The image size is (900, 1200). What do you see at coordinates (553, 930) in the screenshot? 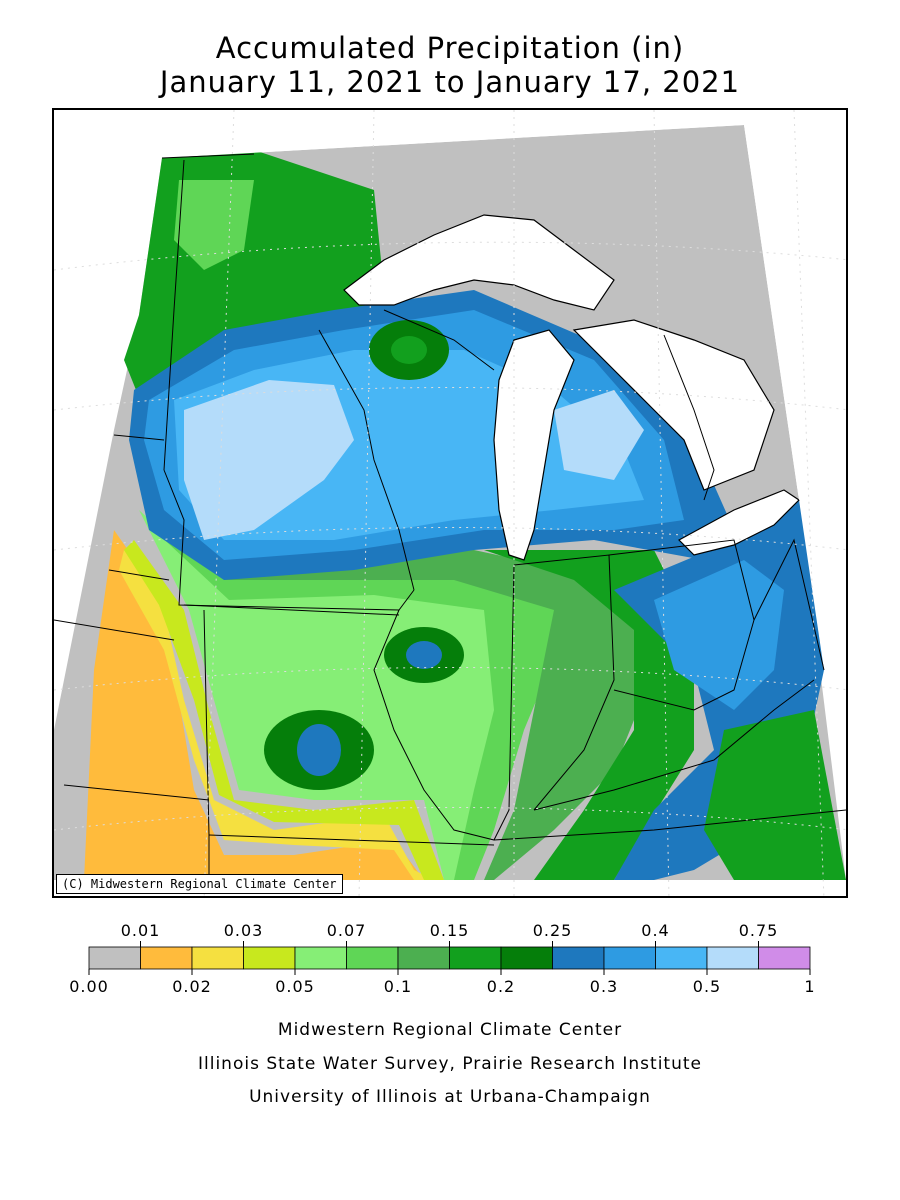
I see `legend-upper-label: 0.25` at bounding box center [553, 930].